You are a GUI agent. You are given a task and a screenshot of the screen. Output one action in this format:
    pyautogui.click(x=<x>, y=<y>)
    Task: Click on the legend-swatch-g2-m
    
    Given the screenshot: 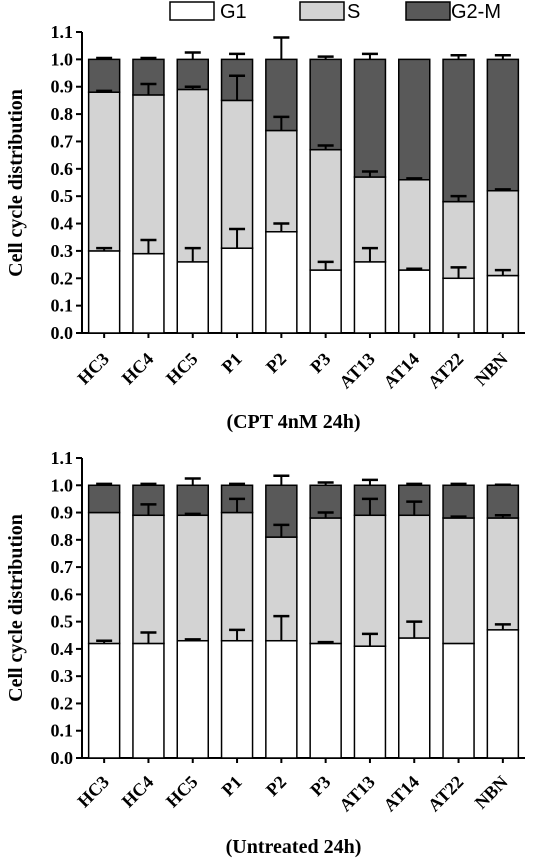 What is the action you would take?
    pyautogui.click(x=428, y=11)
    